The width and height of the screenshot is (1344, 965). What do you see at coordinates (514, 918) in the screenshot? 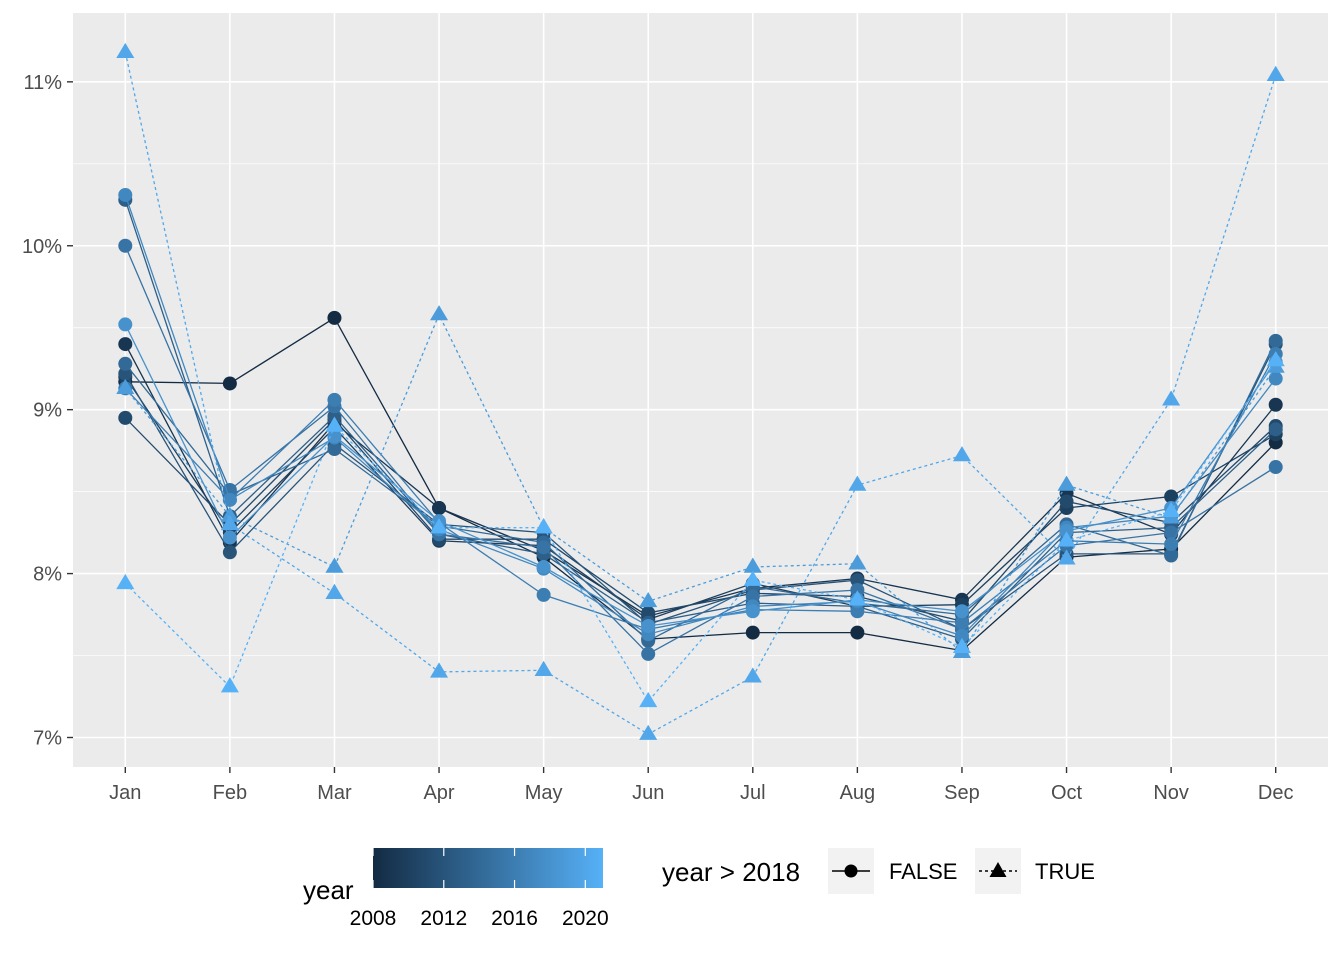
I see `colorbar-label: 2016` at bounding box center [514, 918].